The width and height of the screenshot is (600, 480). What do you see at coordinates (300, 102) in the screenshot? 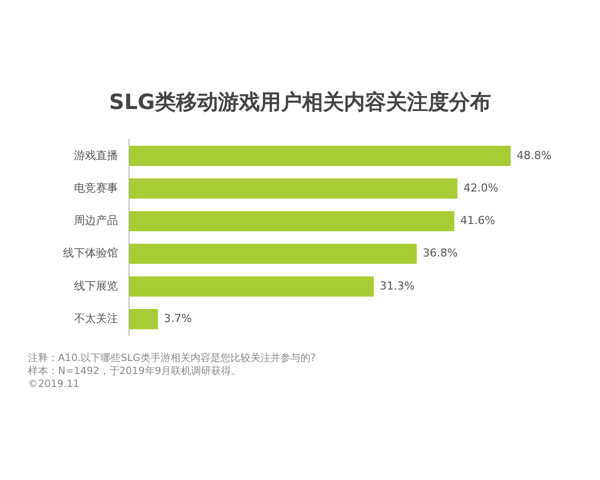
I see `chart-title: SLG类移动游戏用户相关内容关注度分布` at bounding box center [300, 102].